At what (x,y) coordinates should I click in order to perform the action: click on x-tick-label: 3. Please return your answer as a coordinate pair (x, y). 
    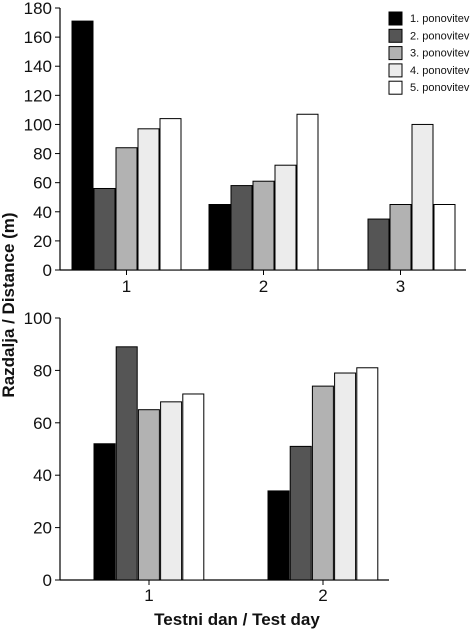
    Looking at the image, I should click on (400, 286).